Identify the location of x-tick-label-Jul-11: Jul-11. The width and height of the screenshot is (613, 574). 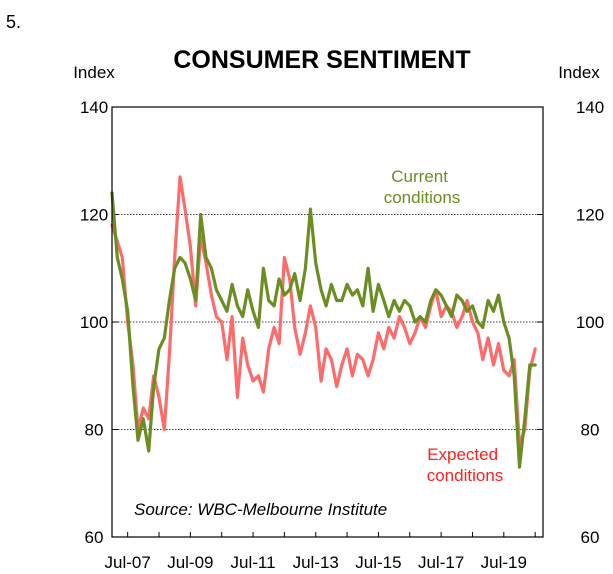
(253, 562).